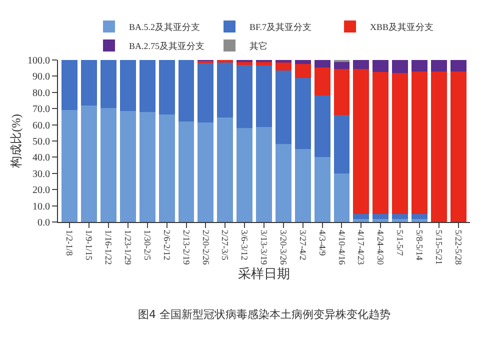 The height and width of the screenshot is (342, 500). I want to click on y-tick-label: 30.0, so click(41, 174).